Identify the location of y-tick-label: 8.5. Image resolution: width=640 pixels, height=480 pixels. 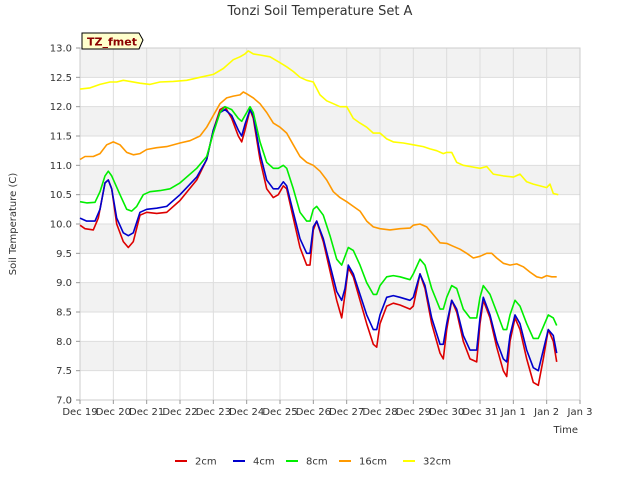
(64, 313).